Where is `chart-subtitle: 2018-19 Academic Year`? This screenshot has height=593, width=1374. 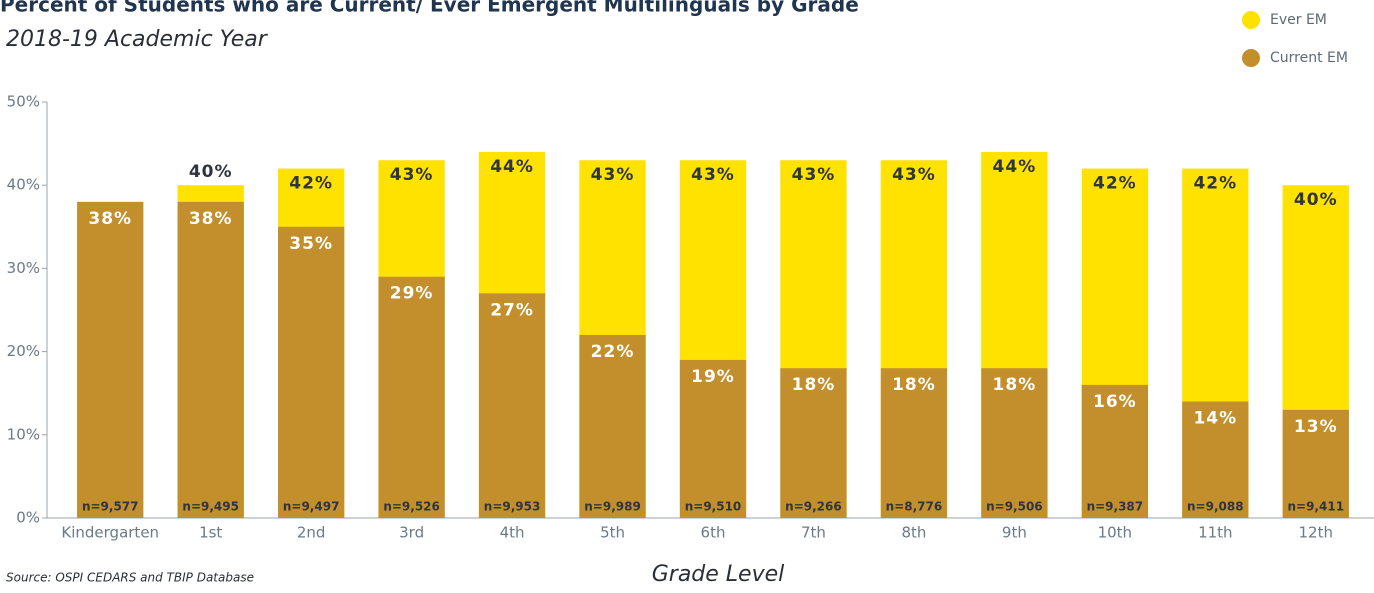 chart-subtitle: 2018-19 Academic Year is located at coordinates (137, 39).